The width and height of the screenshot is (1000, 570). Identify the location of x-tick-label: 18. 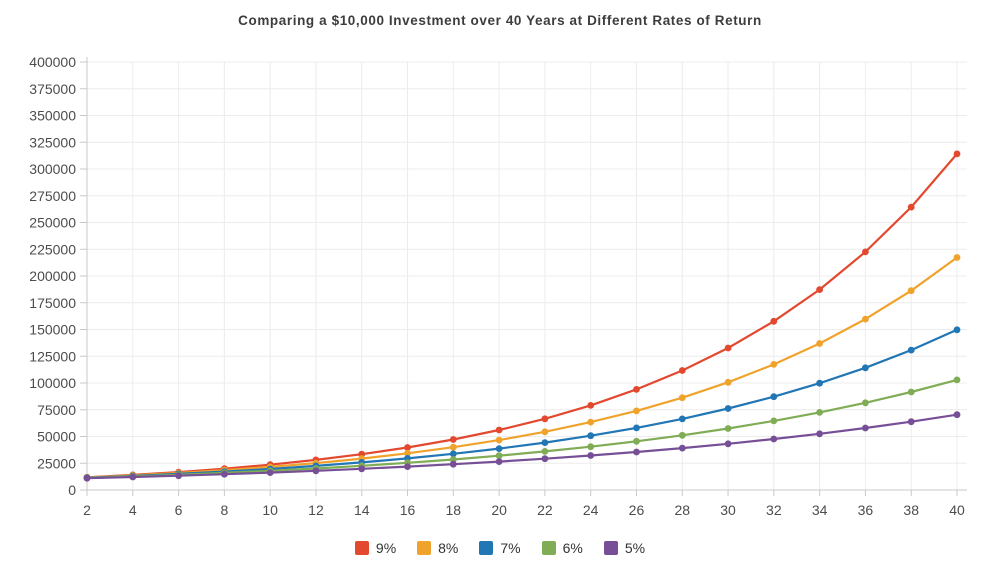
(454, 510).